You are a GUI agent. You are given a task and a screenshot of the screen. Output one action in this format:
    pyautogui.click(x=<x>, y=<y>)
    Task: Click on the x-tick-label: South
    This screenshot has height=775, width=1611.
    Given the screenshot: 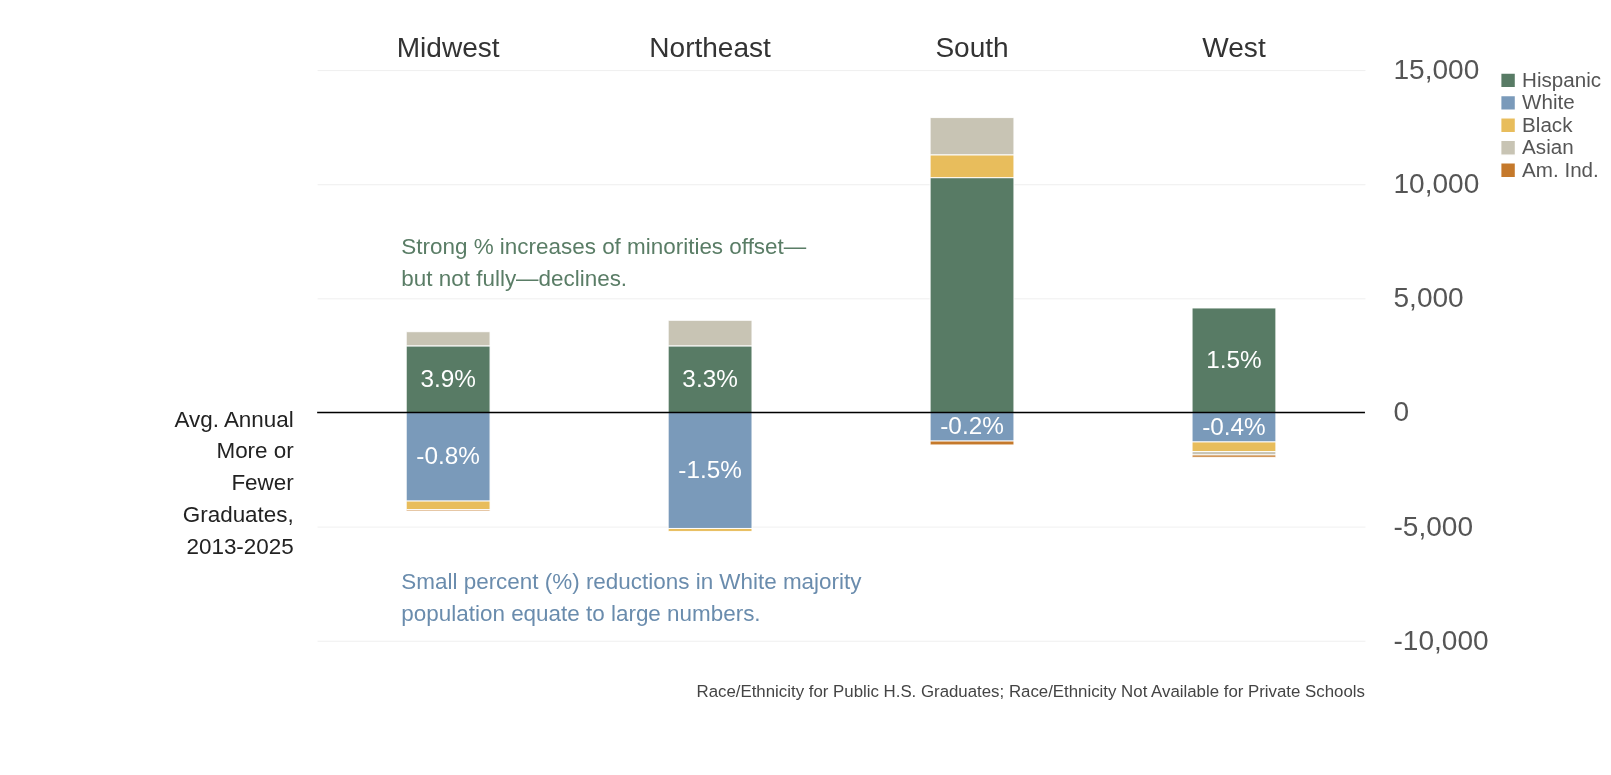 What is the action you would take?
    pyautogui.click(x=972, y=48)
    